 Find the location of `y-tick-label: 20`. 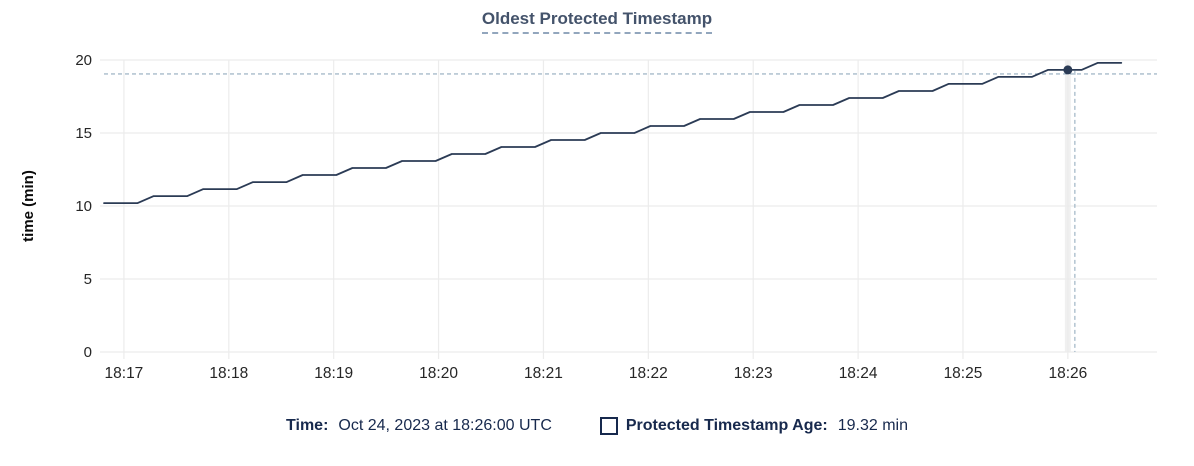

y-tick-label: 20 is located at coordinates (83, 60).